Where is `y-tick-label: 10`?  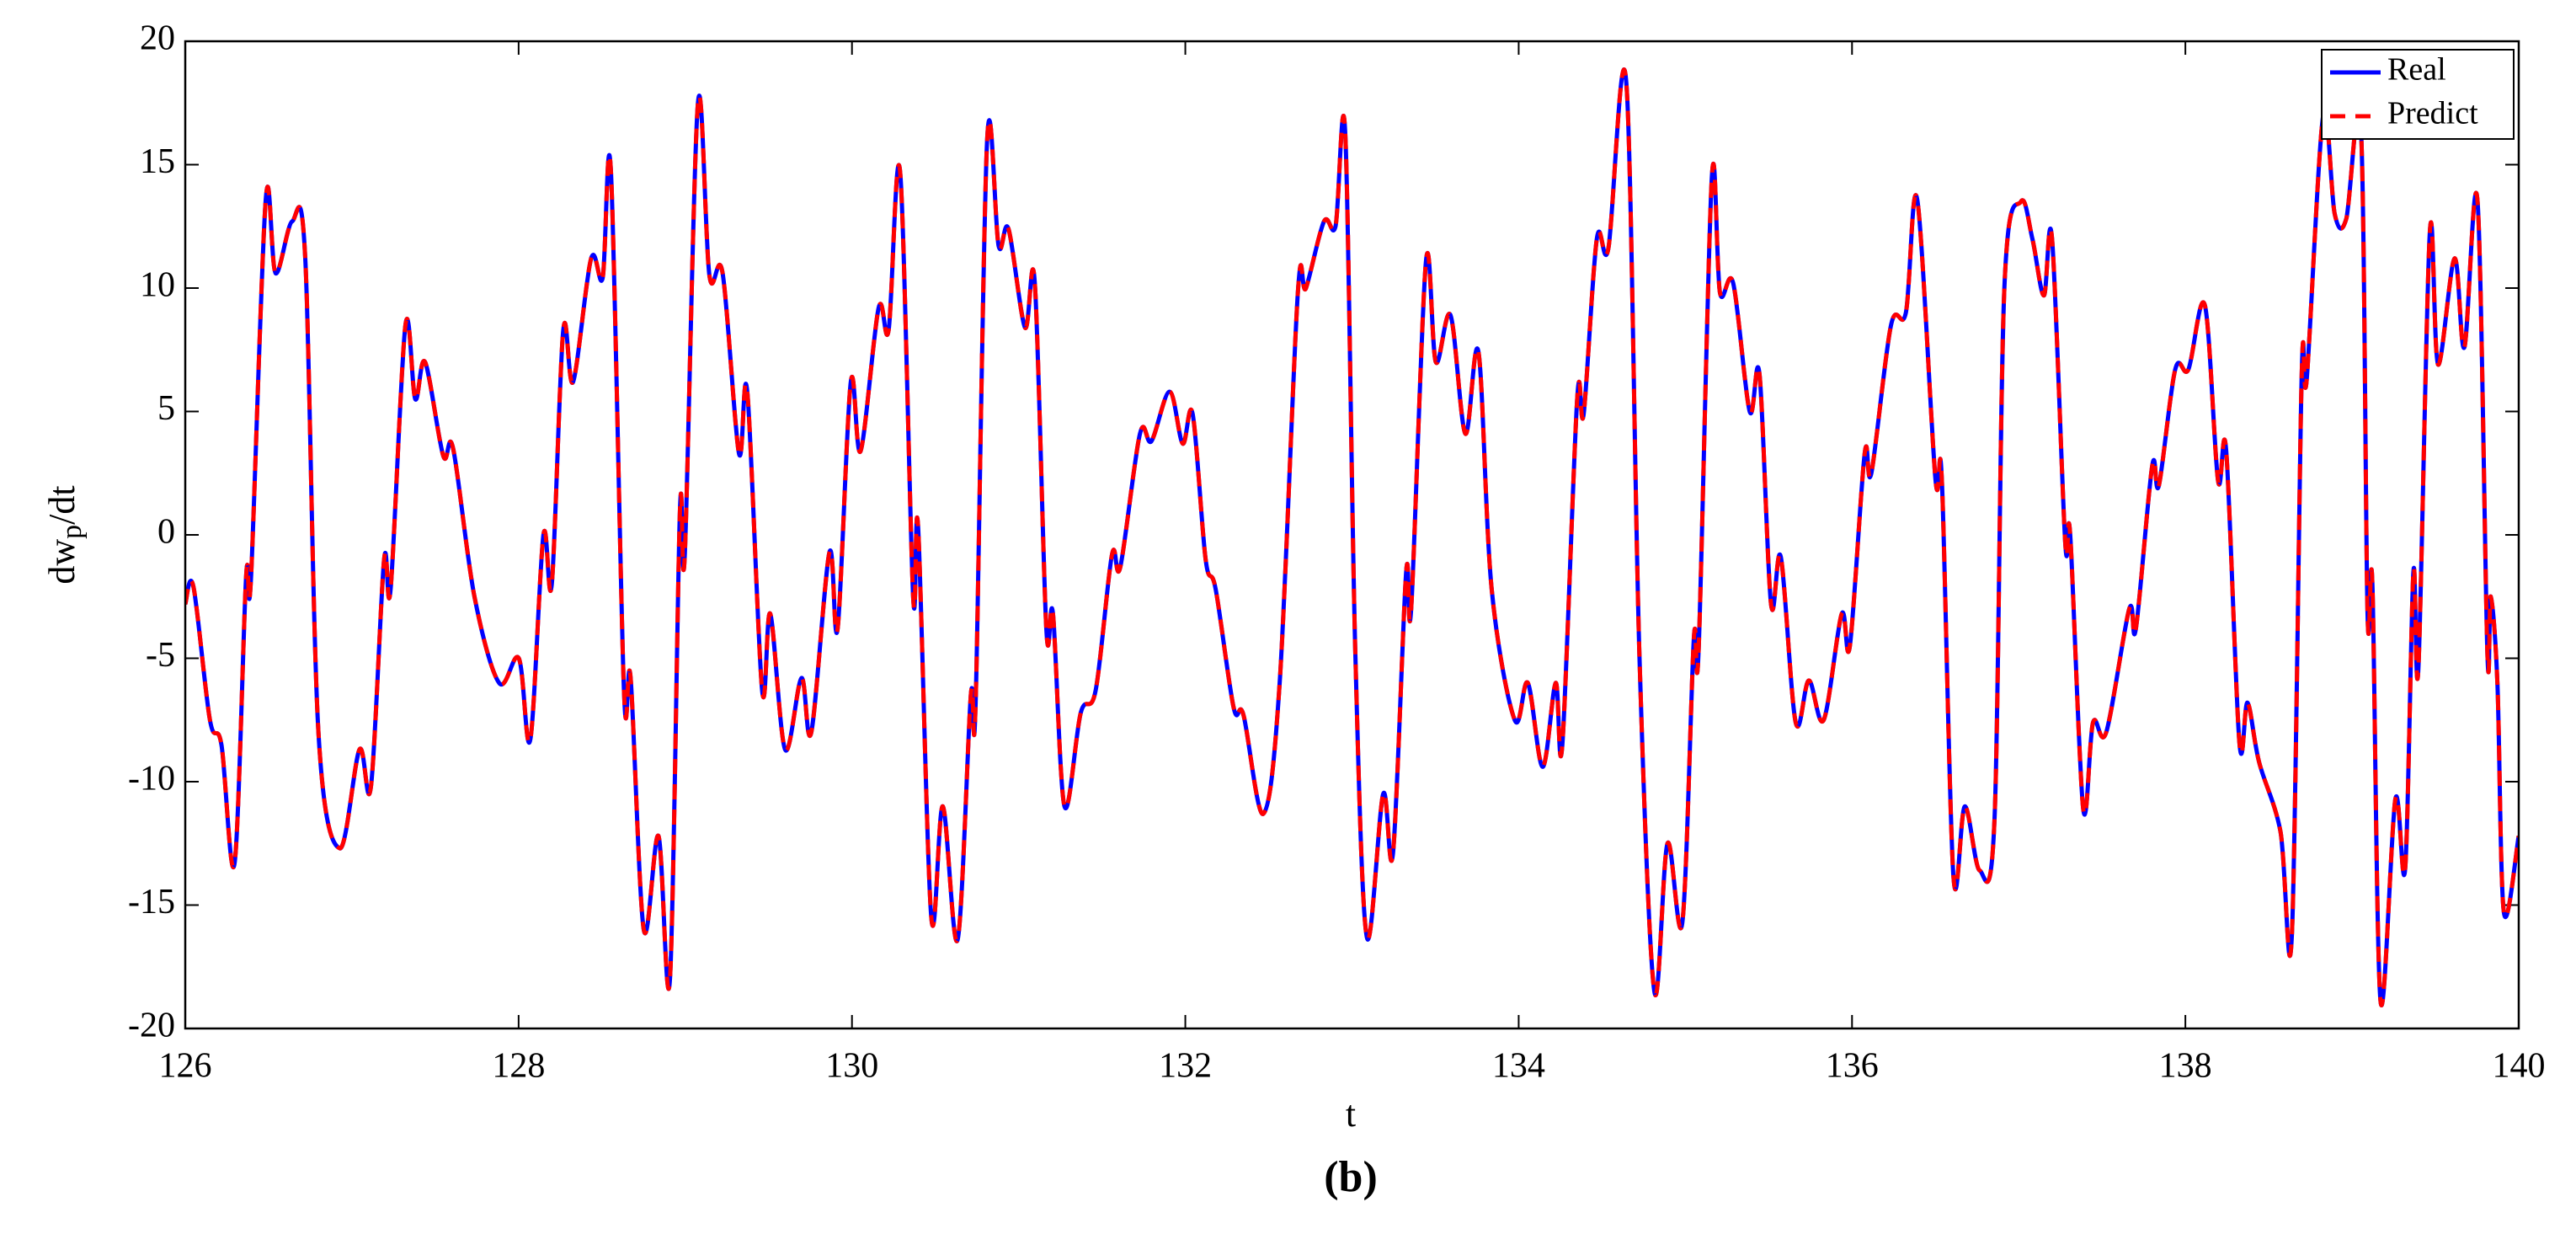
y-tick-label: 10 is located at coordinates (157, 286).